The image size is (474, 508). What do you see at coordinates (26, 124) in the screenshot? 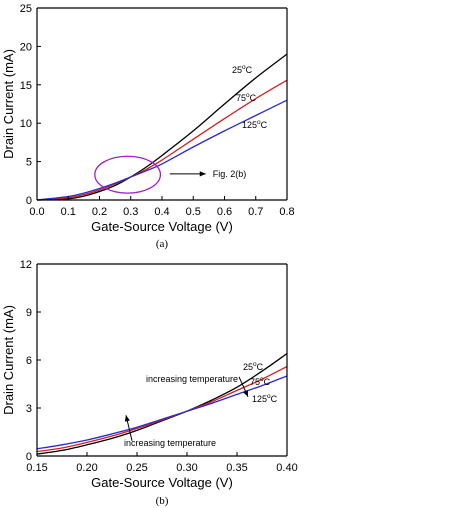
I see `panel-a-y-tick-label: 10` at bounding box center [26, 124].